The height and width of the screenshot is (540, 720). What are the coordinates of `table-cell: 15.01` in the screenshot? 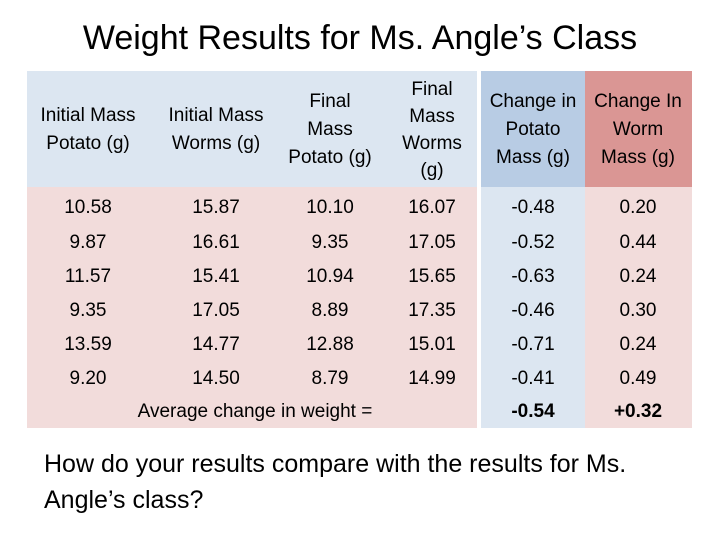 It's located at (432, 344).